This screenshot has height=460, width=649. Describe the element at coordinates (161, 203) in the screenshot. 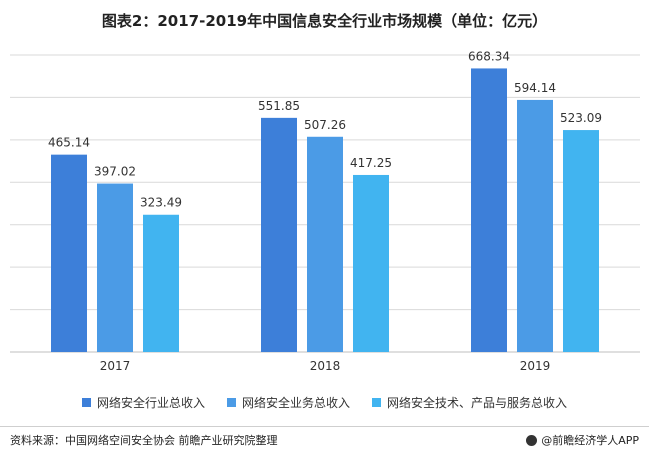

I see `data-label: 323.49` at that location.